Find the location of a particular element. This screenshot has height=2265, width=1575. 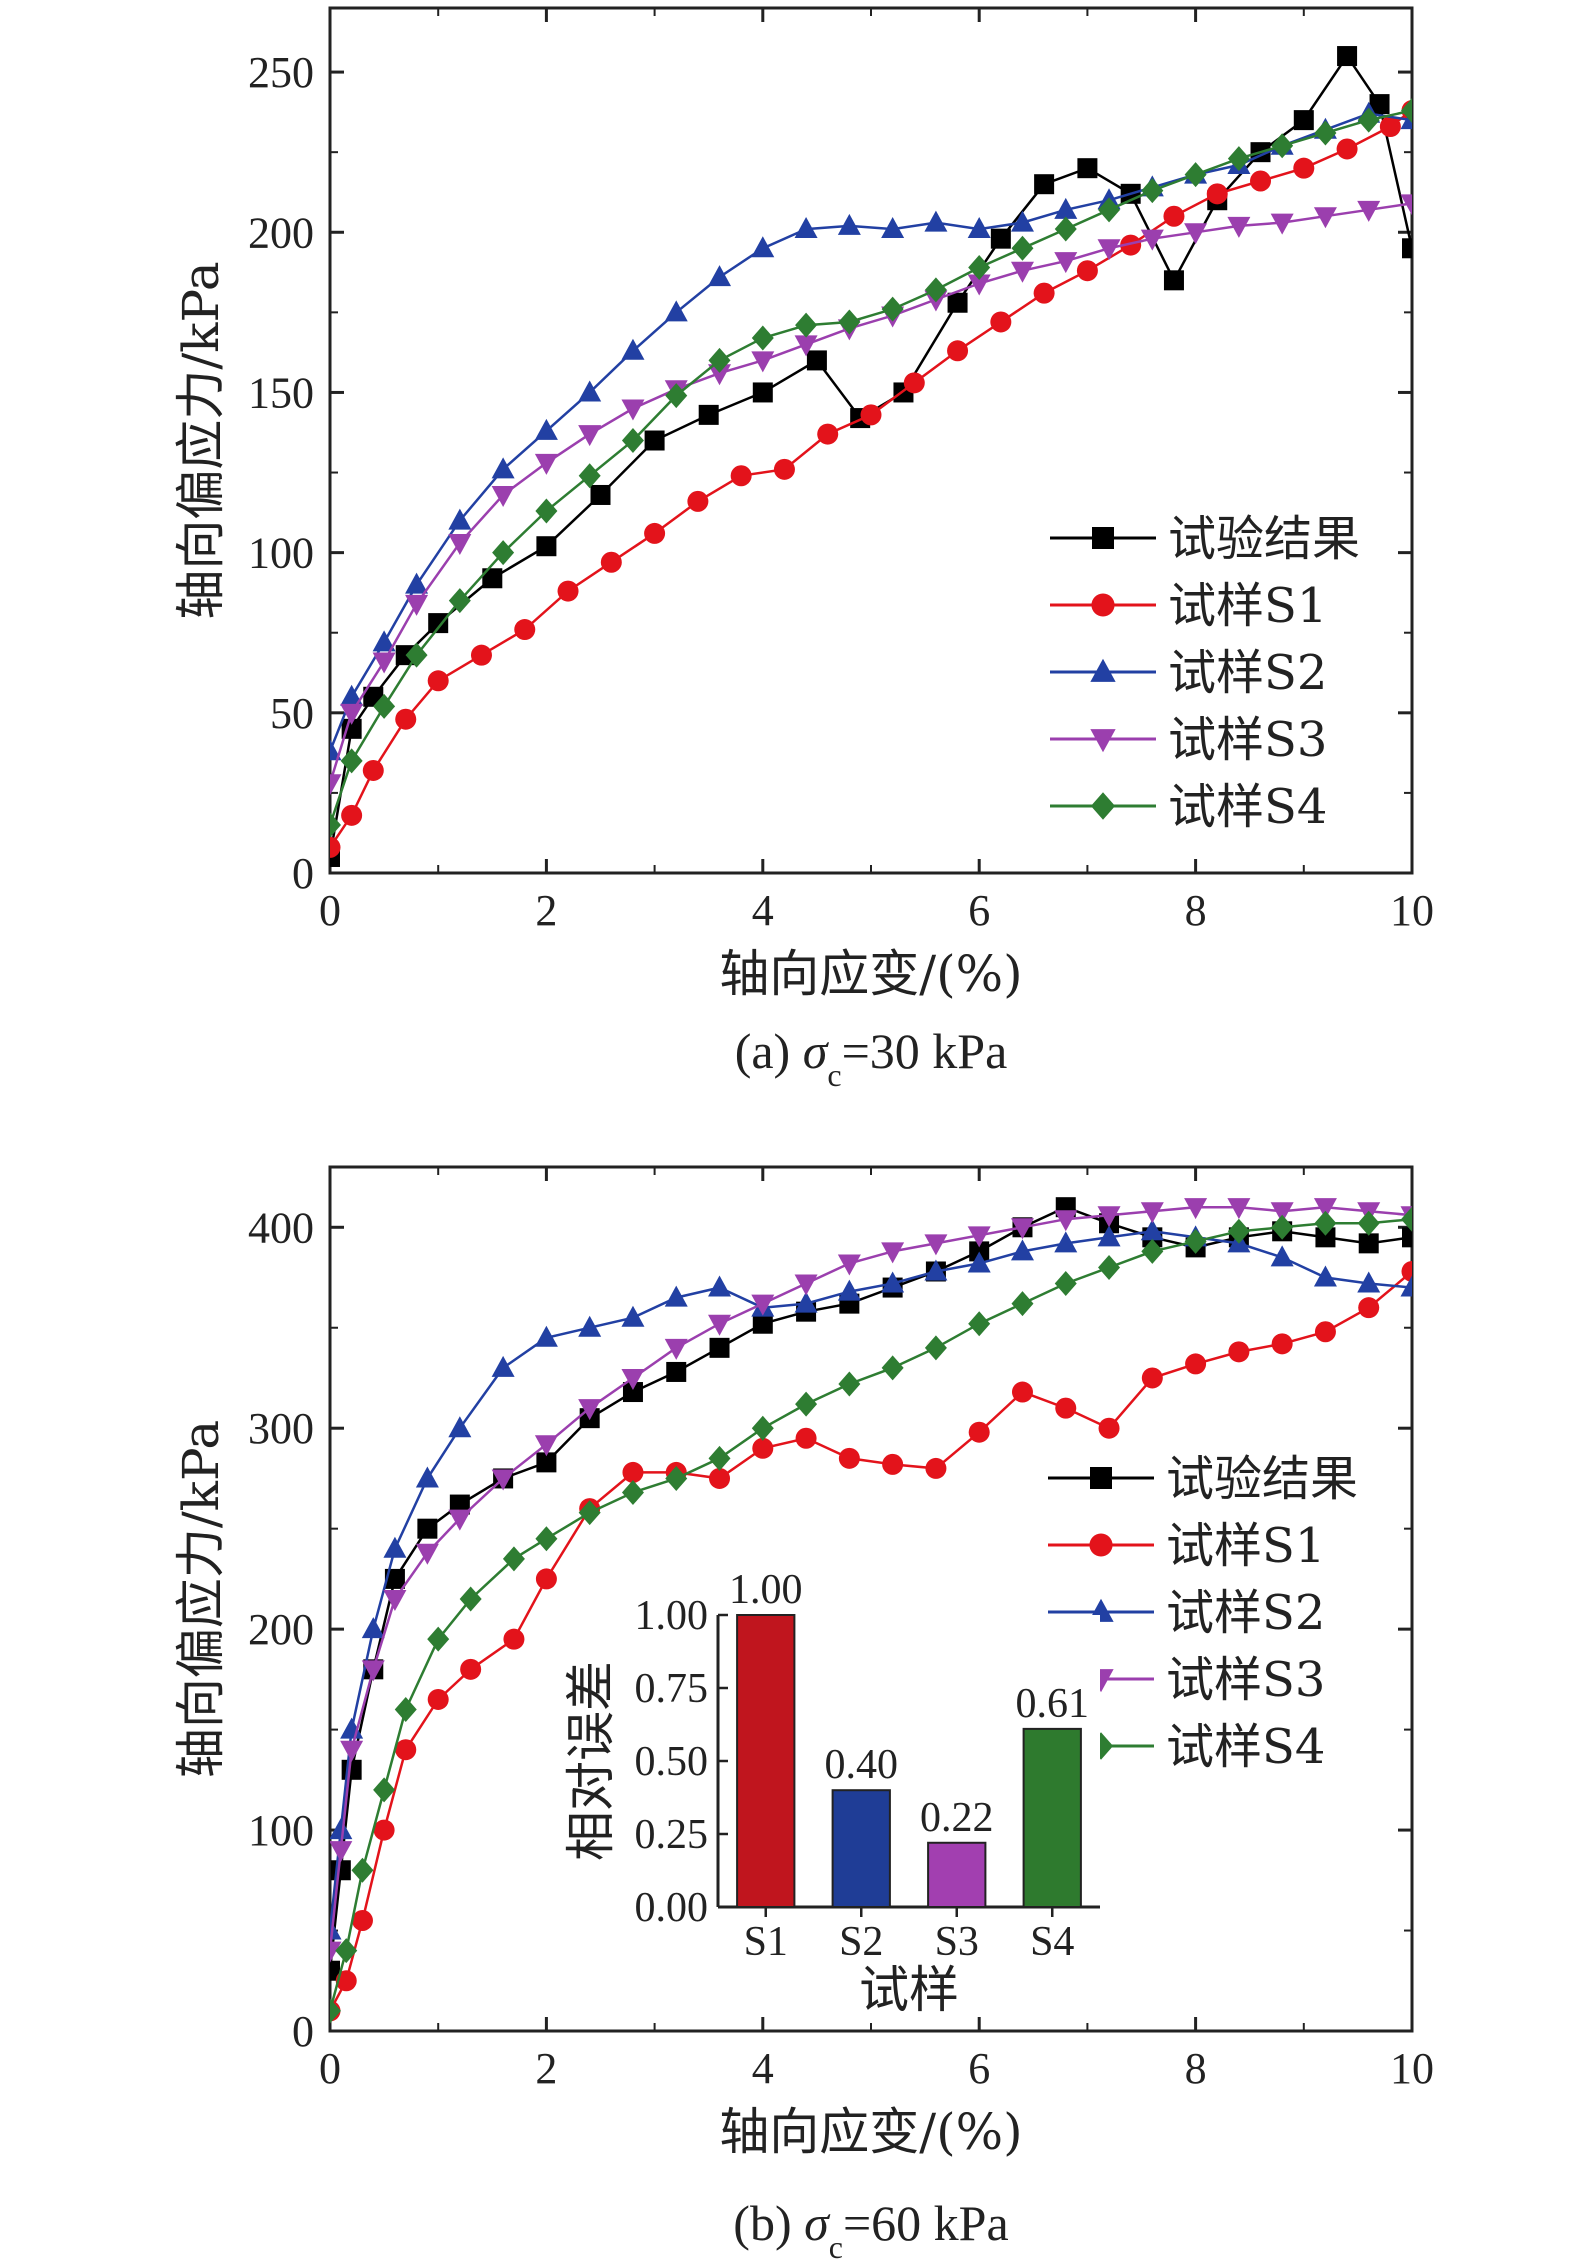

legend-label: 试样S1 is located at coordinates (1247, 606).